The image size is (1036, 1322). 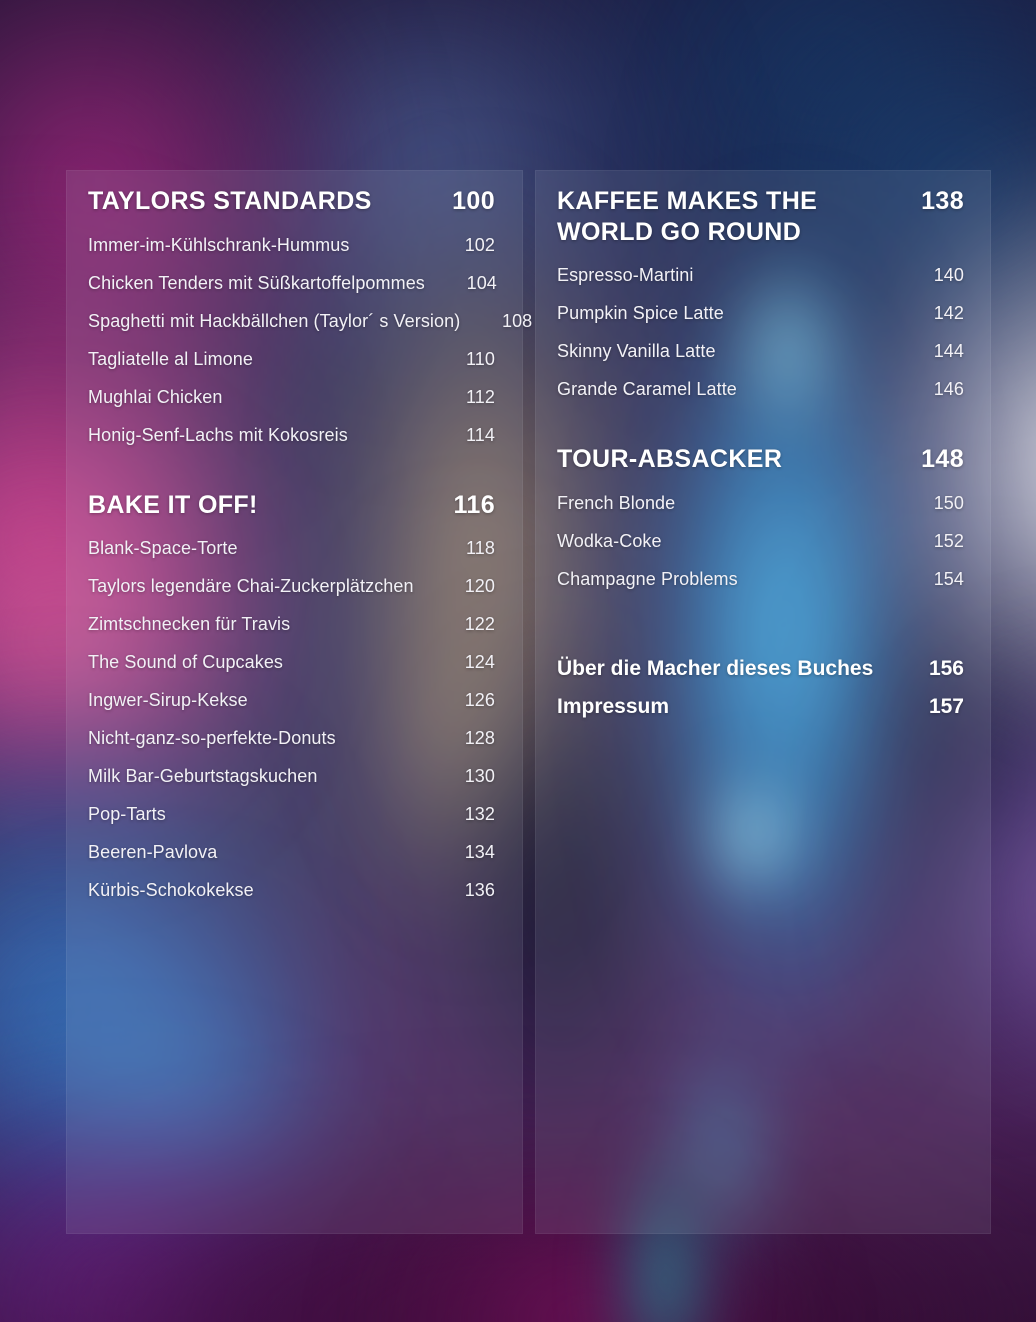 What do you see at coordinates (251, 586) in the screenshot?
I see `toc-entry-label: Taylors legendäre Chai-Zuckerplätzchen` at bounding box center [251, 586].